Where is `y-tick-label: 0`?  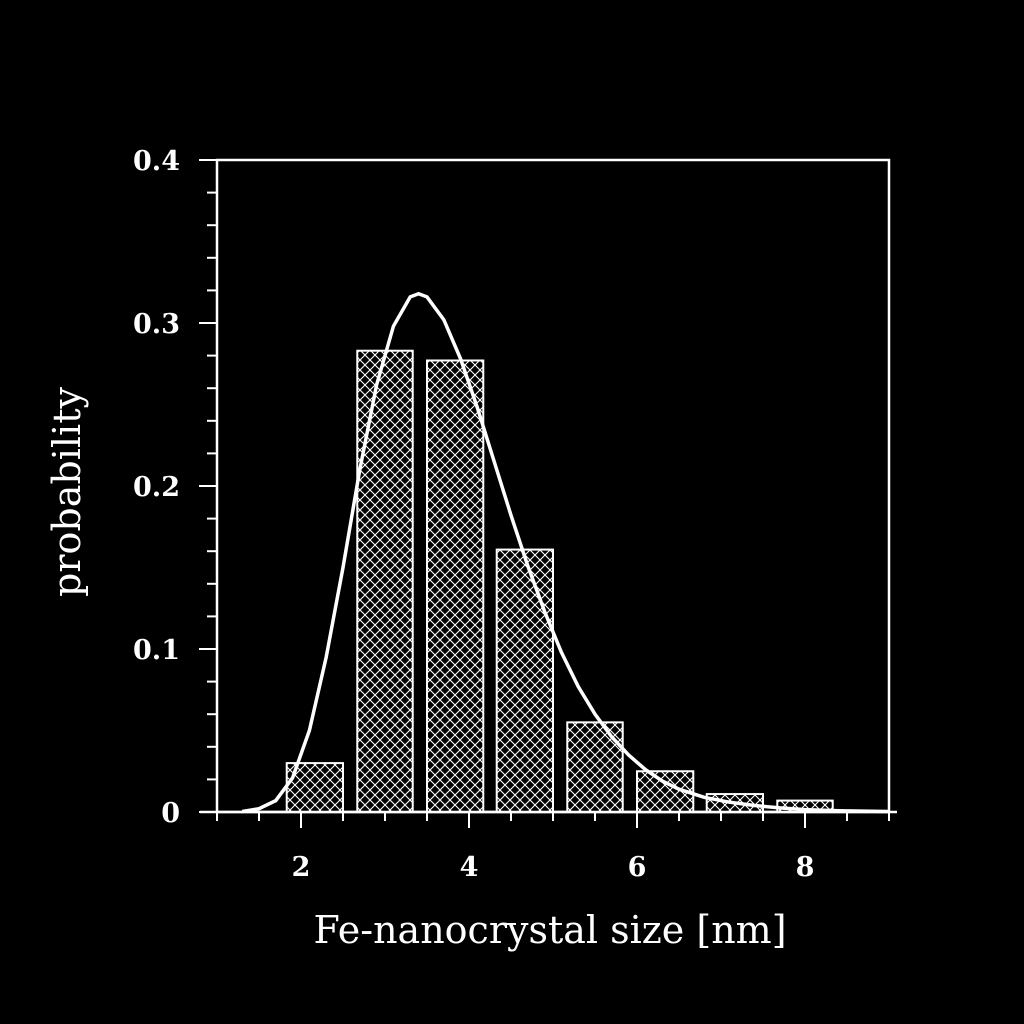
y-tick-label: 0 is located at coordinates (170, 813).